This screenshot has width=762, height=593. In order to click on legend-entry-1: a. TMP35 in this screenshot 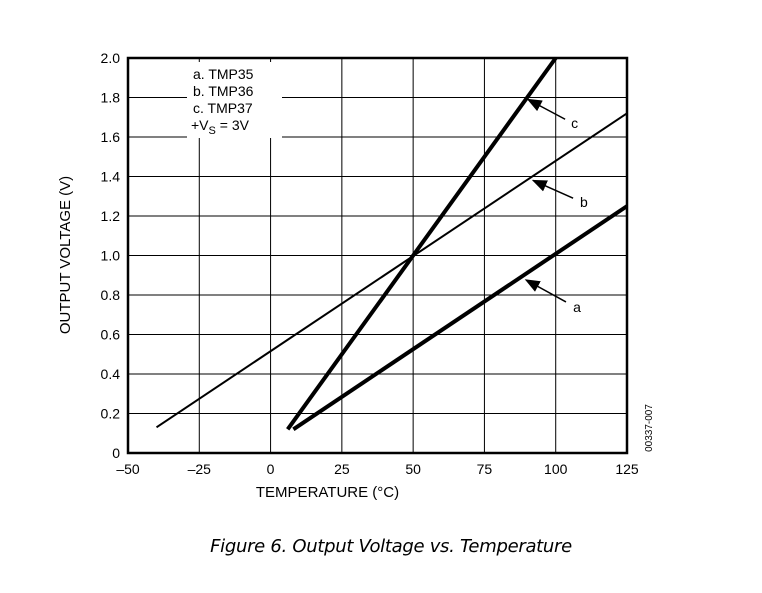, I will do `click(223, 74)`.